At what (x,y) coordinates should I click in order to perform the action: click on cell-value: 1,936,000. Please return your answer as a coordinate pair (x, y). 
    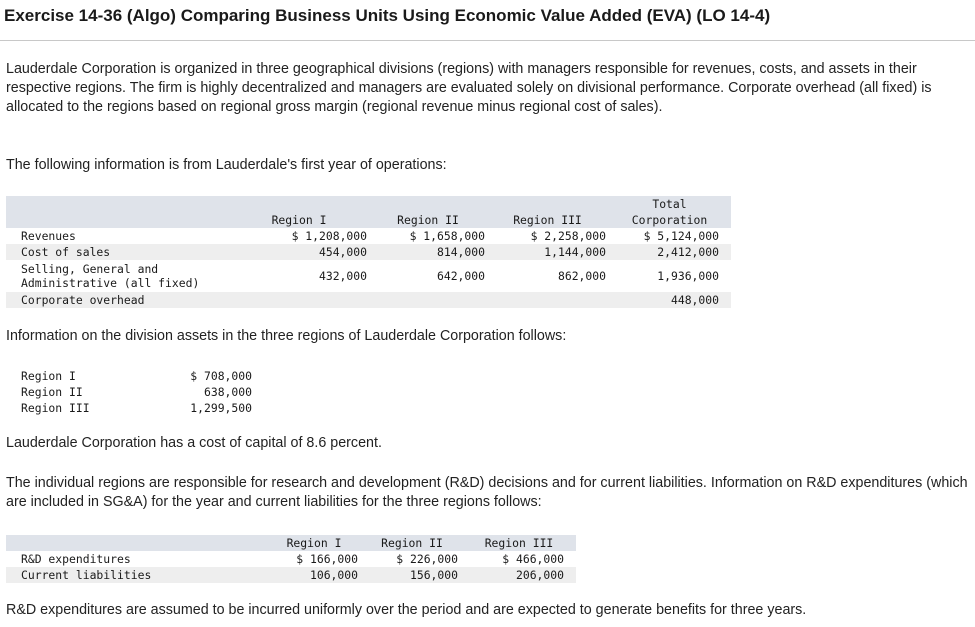
    Looking at the image, I should click on (688, 276).